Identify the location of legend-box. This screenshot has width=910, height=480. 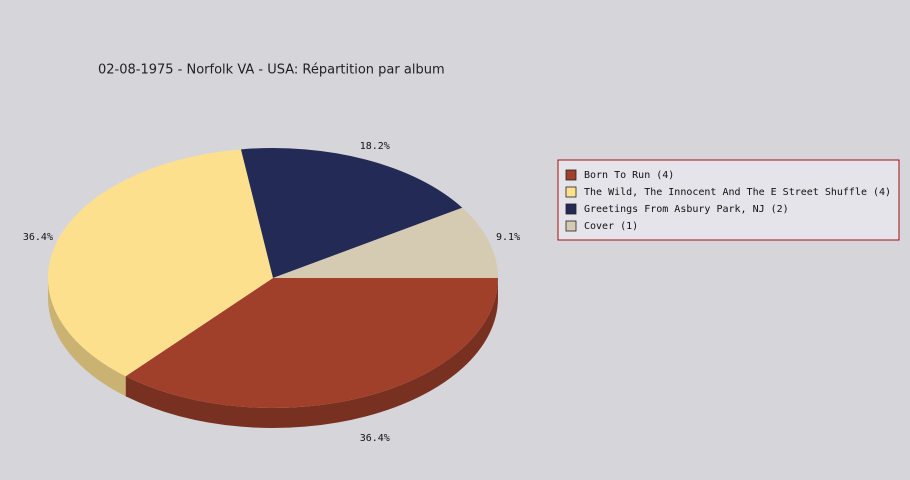
(728, 200).